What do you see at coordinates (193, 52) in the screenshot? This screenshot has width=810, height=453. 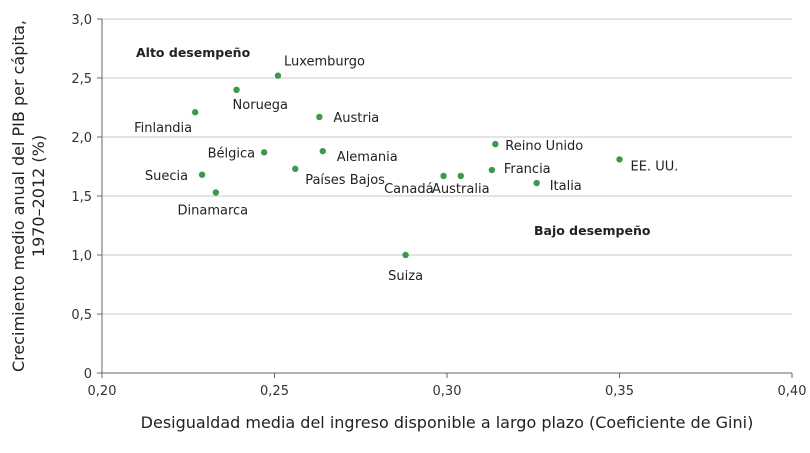 I see `annotation-high-performance: Alto desempeño` at bounding box center [193, 52].